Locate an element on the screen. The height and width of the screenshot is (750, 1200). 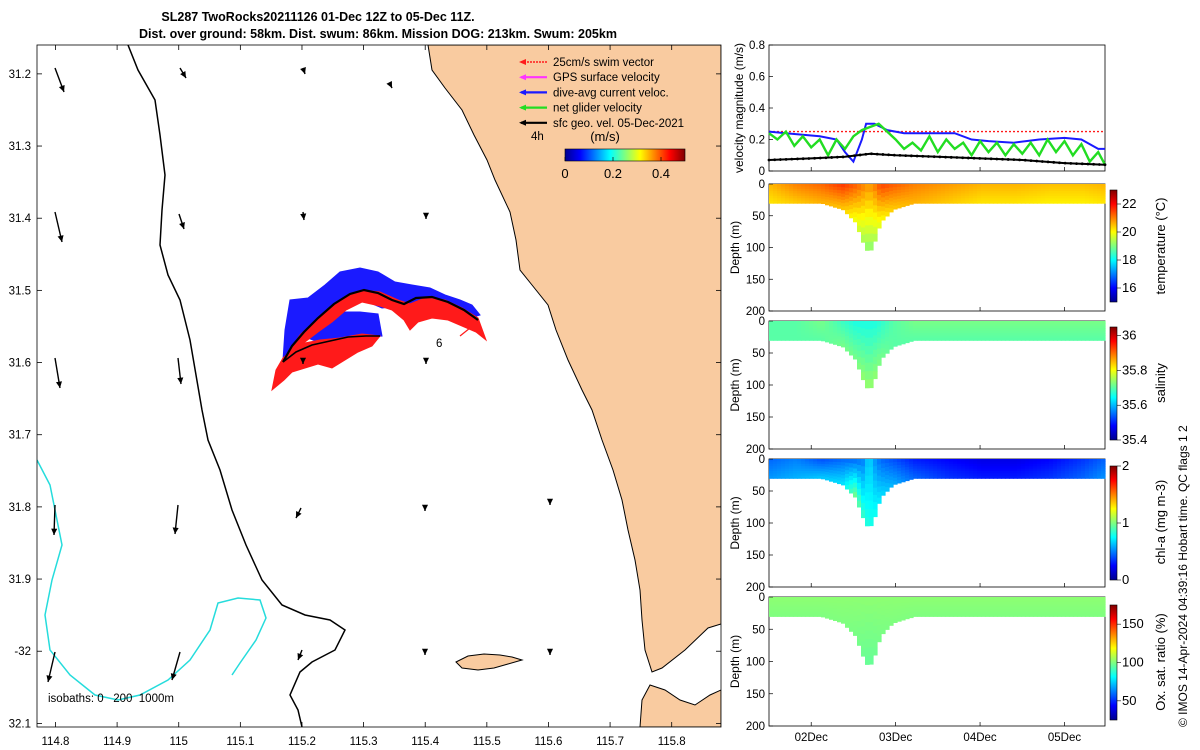
depth-tick-label: 0 is located at coordinates (762, 185).